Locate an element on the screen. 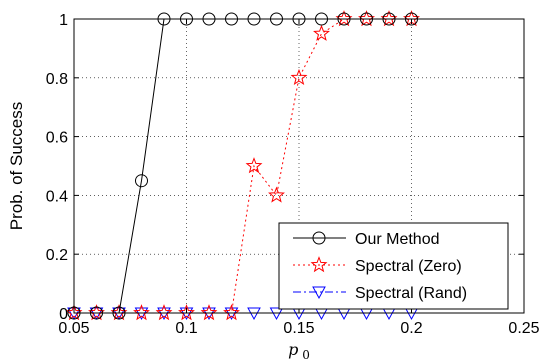 The image size is (542, 360). legend: Our Method Spectral (Zero) Spectral (Rand) is located at coordinates (393, 266).